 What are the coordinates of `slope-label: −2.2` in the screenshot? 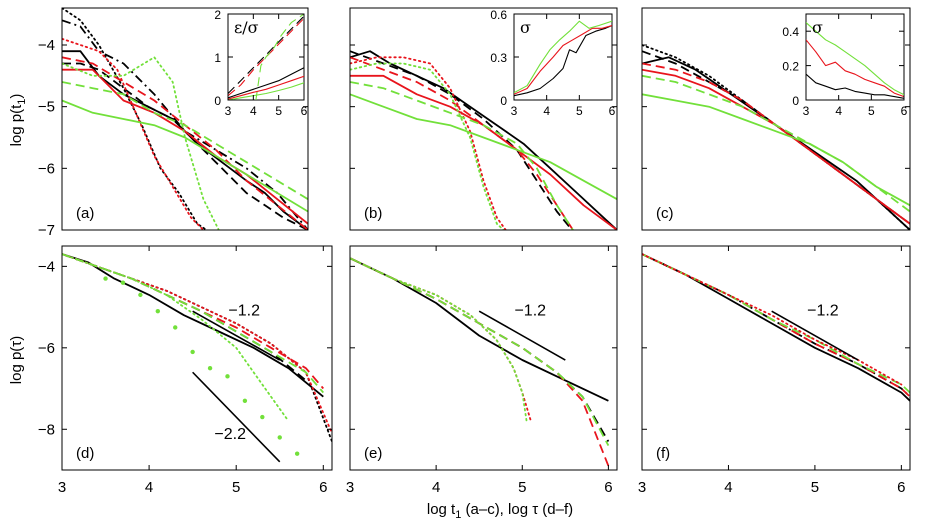 It's located at (230, 434).